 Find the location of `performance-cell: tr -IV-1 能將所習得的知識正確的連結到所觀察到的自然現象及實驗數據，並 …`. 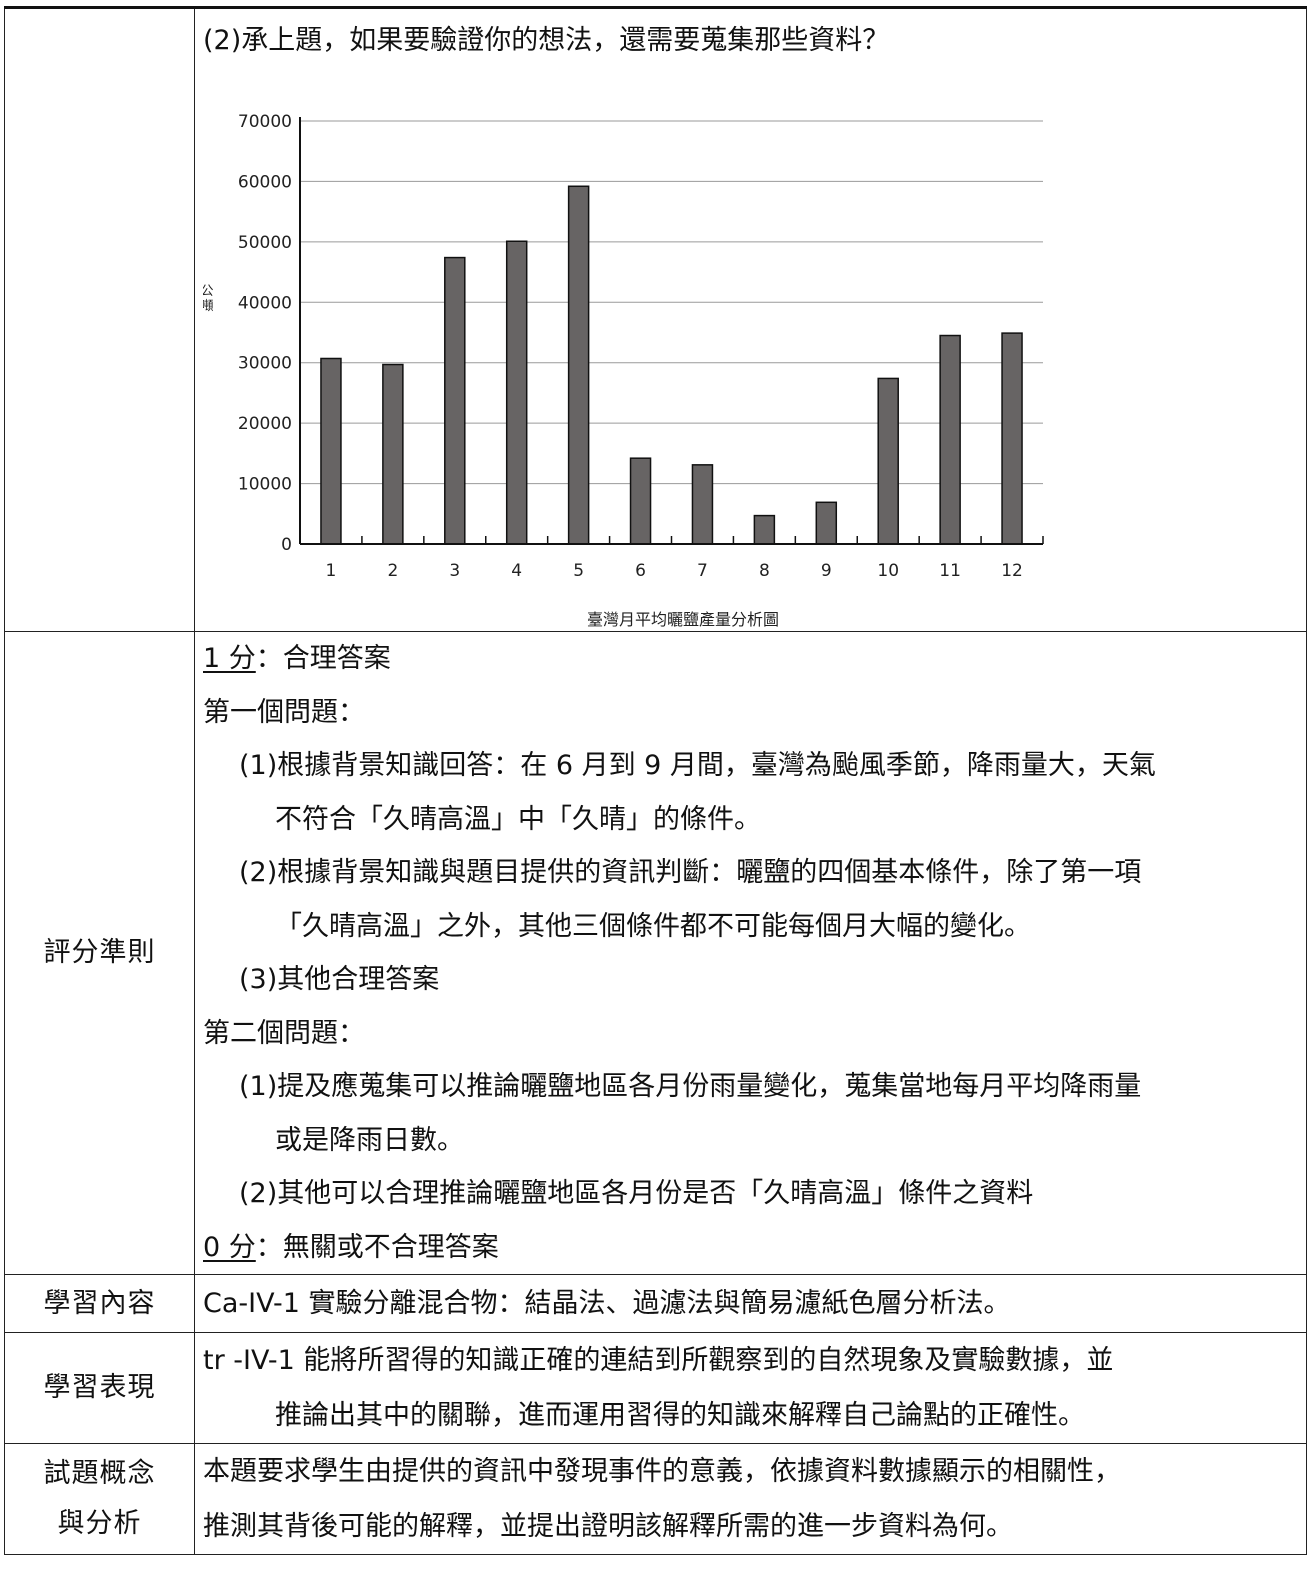

performance-cell: tr -IV-1 能將所習得的知識正確的連結到所觀察到的自然現象及實驗數據，並 … is located at coordinates (750, 1388).